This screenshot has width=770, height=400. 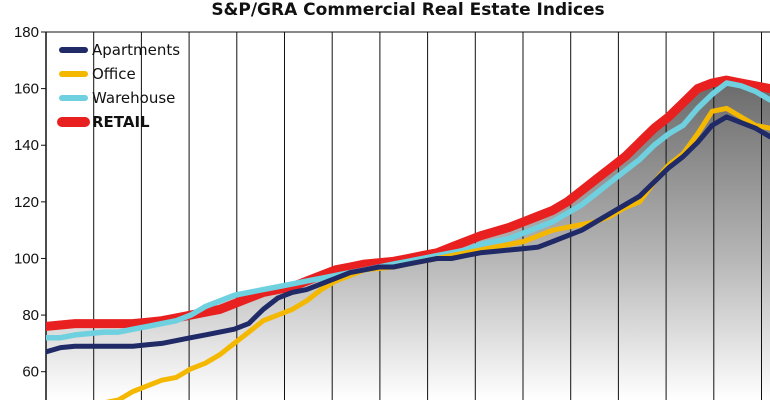 What do you see at coordinates (26, 145) in the screenshot?
I see `y-tick-label: 140` at bounding box center [26, 145].